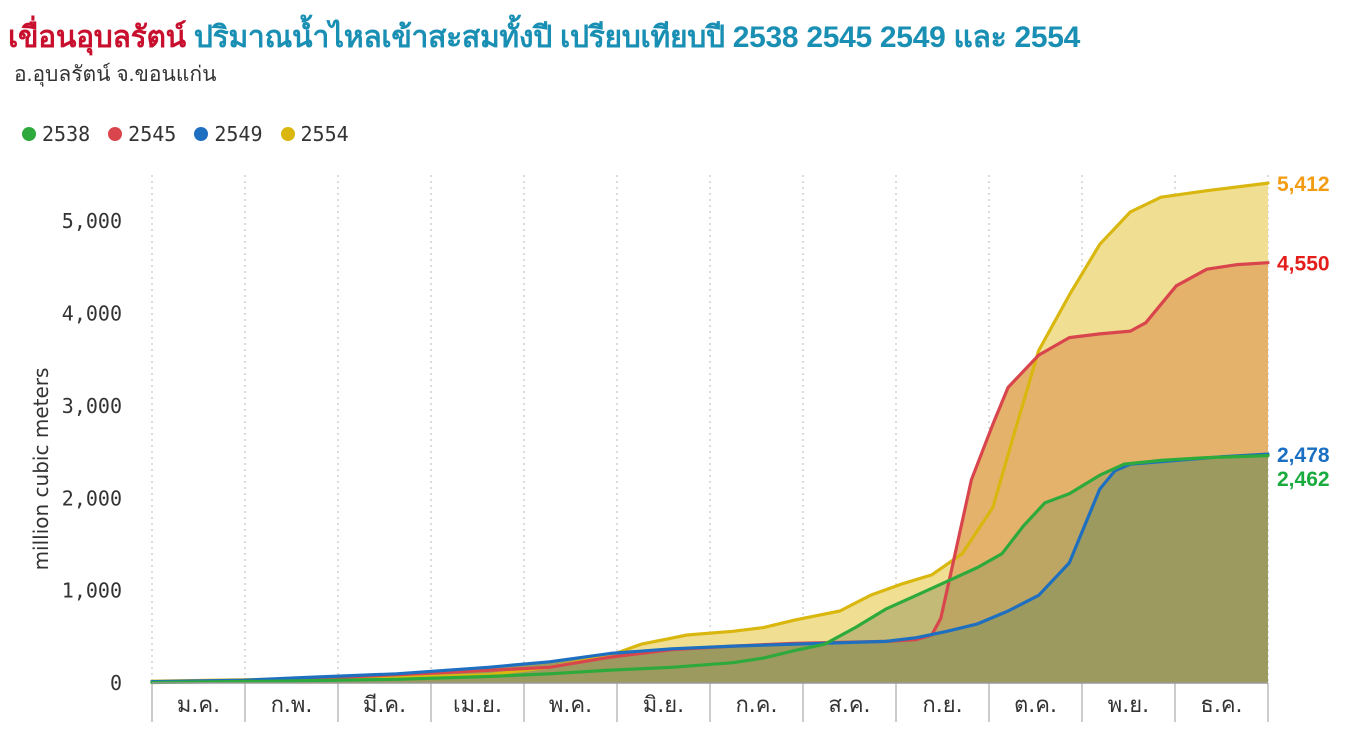  Describe the element at coordinates (66, 134) in the screenshot. I see `legend-label-2538: 2538` at that location.